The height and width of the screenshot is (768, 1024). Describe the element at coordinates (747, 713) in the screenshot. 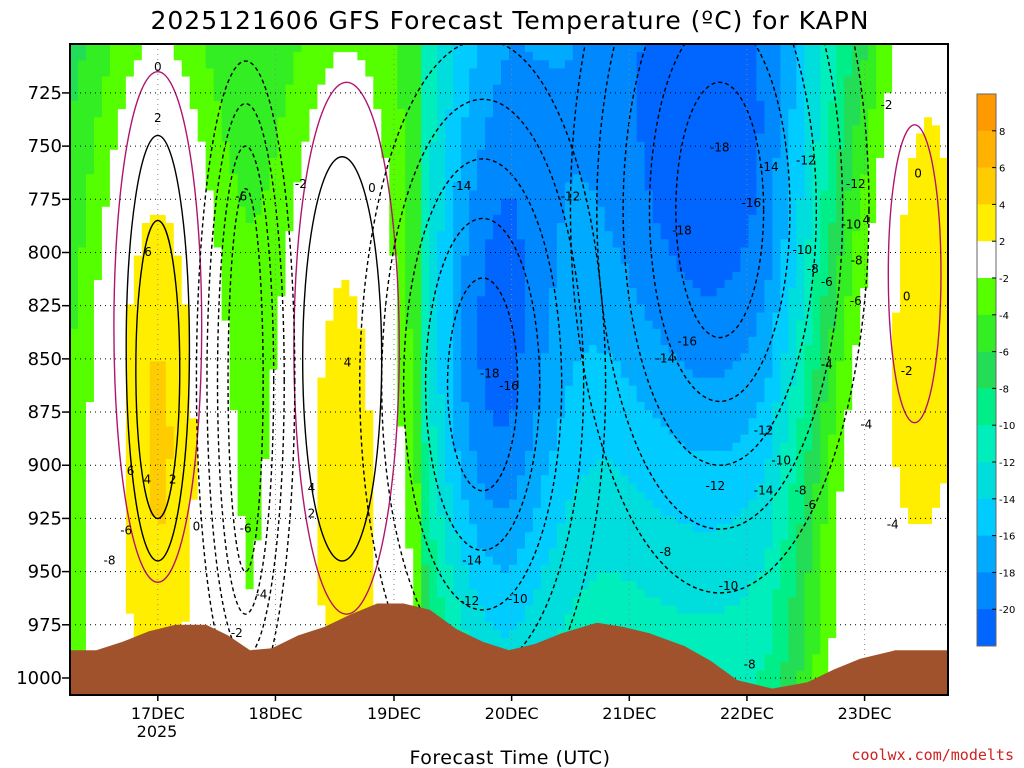

I see `x-tick-label: 22DEC` at that location.